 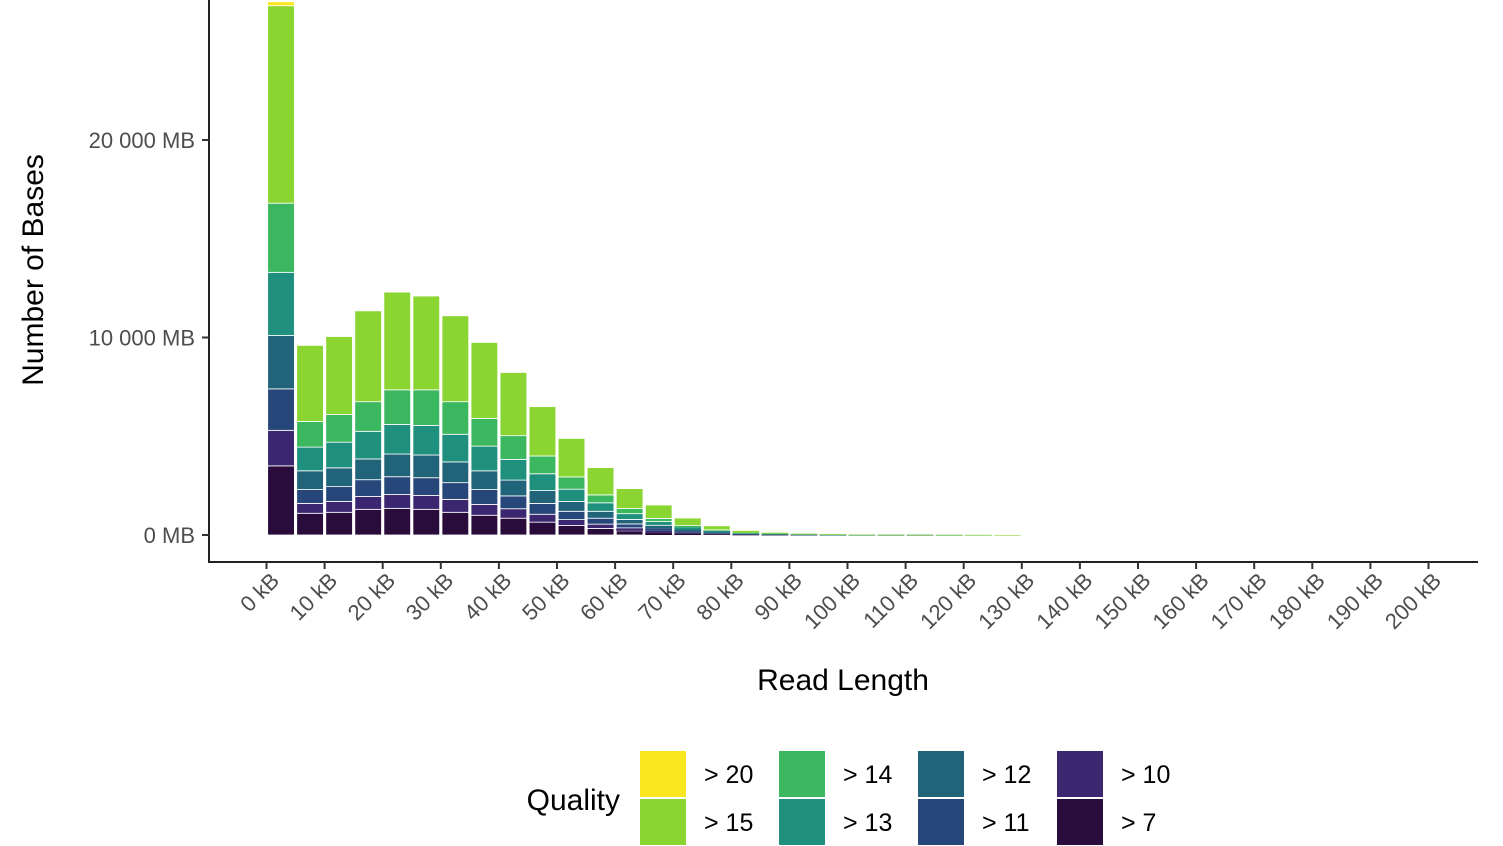 What do you see at coordinates (867, 775) in the screenshot?
I see `legend-label: > 14` at bounding box center [867, 775].